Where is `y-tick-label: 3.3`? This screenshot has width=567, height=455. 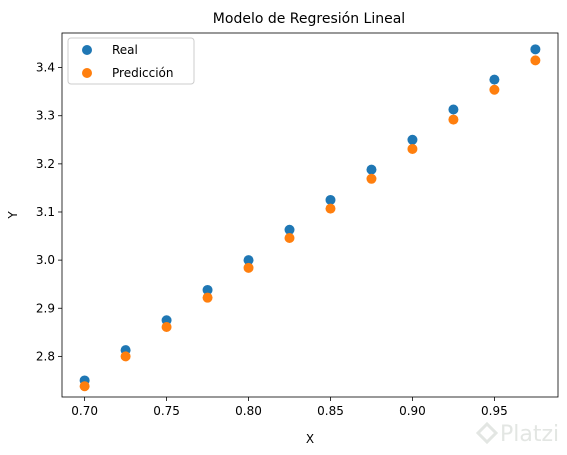 y-tick-label: 3.3 is located at coordinates (45, 116).